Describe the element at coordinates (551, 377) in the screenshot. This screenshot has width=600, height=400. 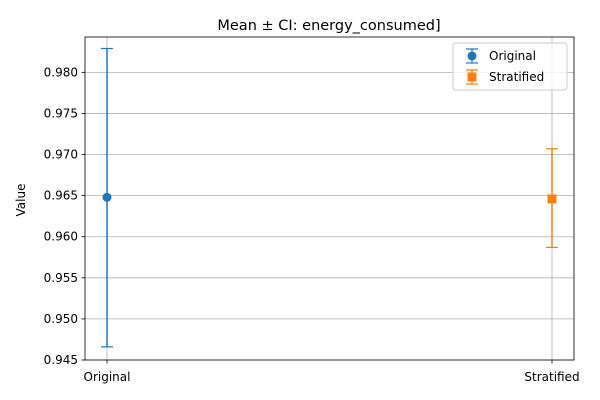
I see `x-tick-label: Stratified` at that location.